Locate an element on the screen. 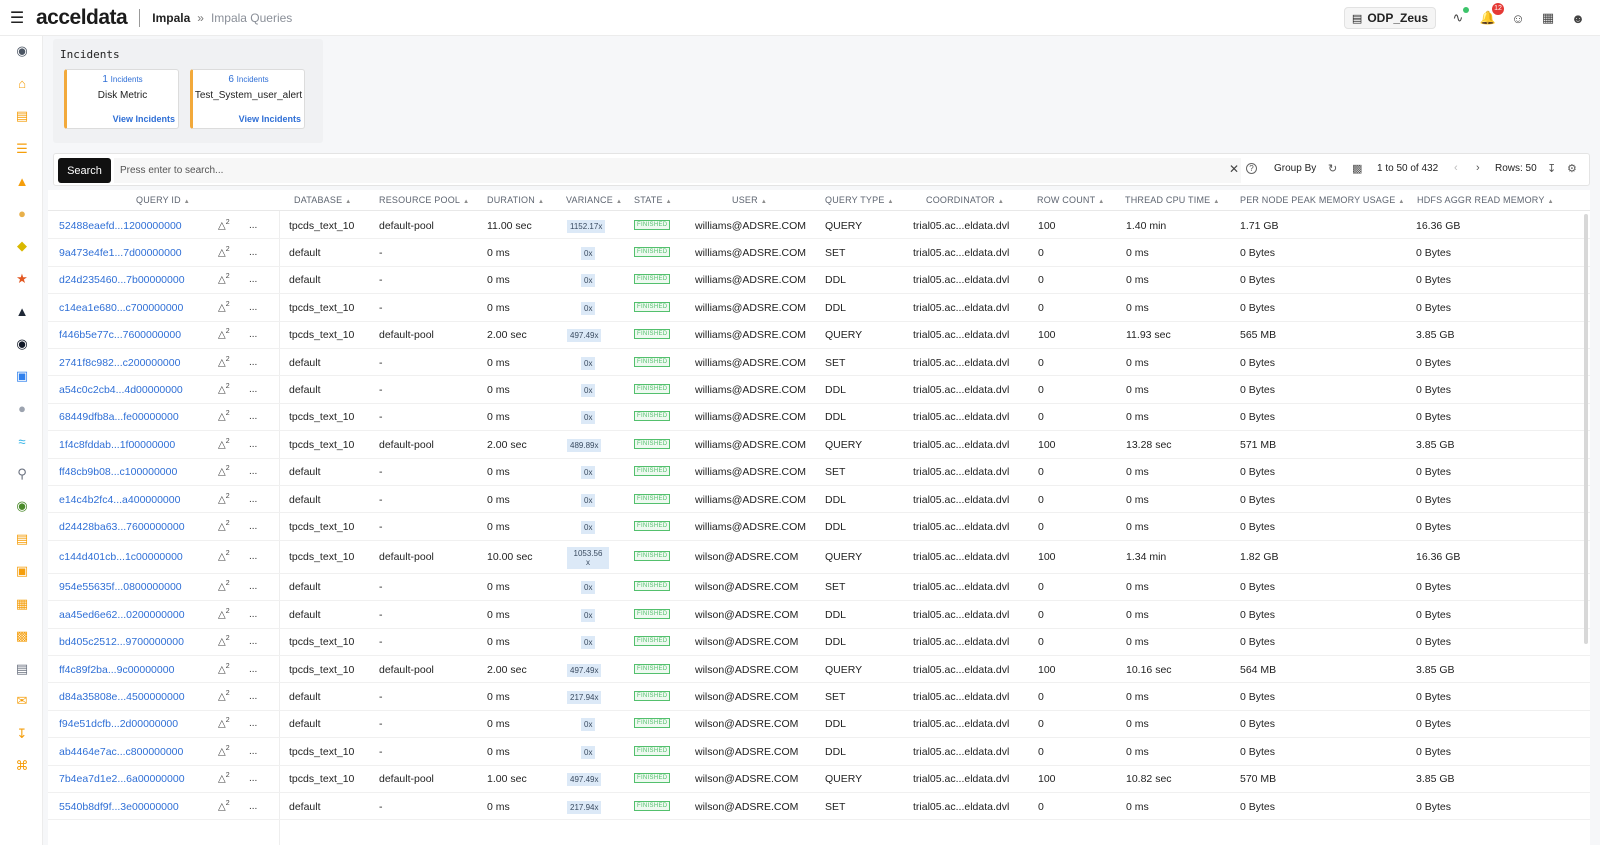 This screenshot has height=845, width=1600. user-icon: ☻ is located at coordinates (1578, 18).